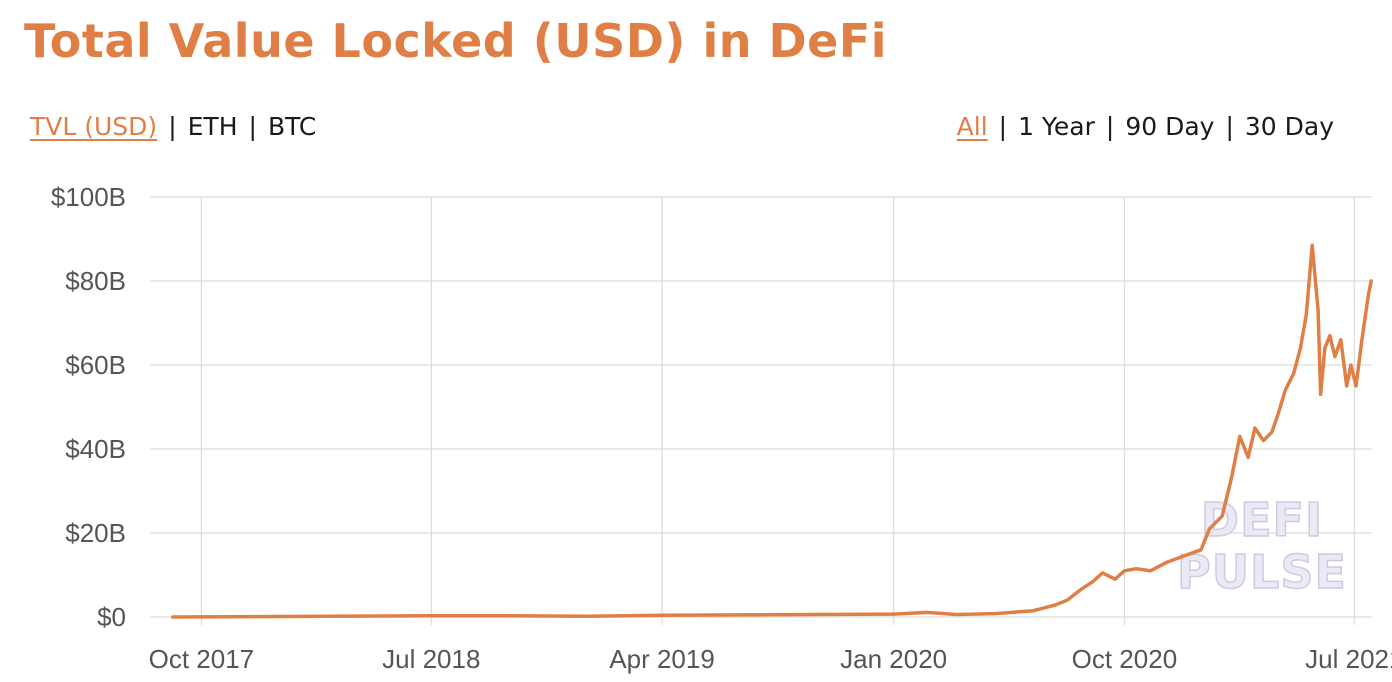 The image size is (1392, 682). What do you see at coordinates (1125, 659) in the screenshot?
I see `x-tick-label: Oct 2020` at bounding box center [1125, 659].